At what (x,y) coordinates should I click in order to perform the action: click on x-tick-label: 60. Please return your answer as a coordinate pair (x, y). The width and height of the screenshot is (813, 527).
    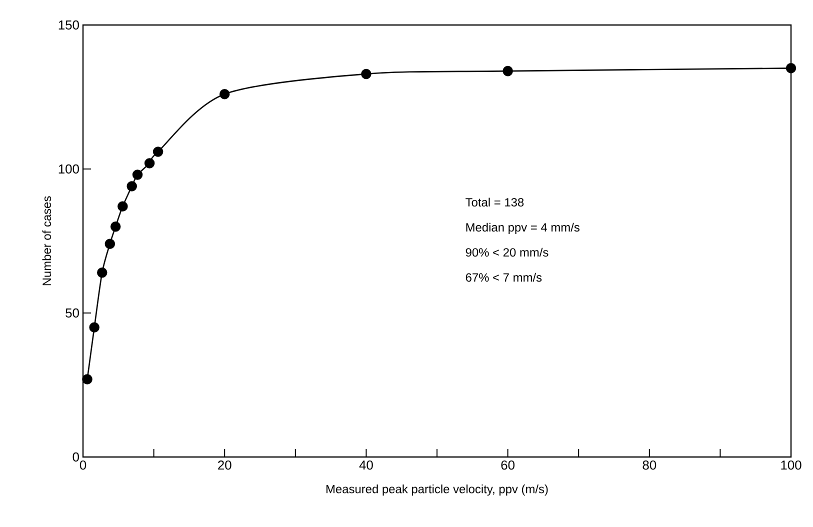
    Looking at the image, I should click on (508, 465).